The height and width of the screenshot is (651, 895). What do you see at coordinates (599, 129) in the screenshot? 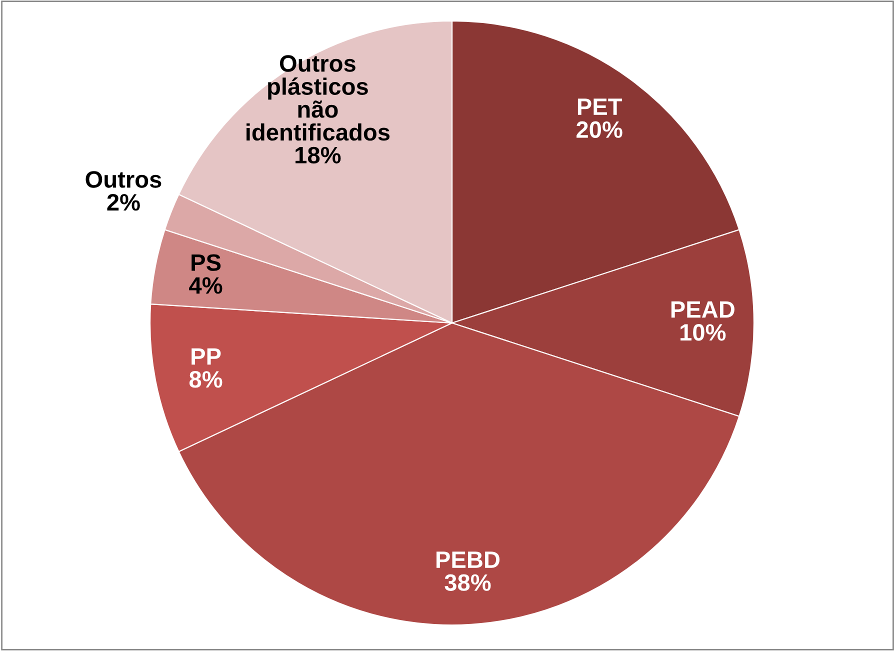
I see `data-label: 20%` at bounding box center [599, 129].